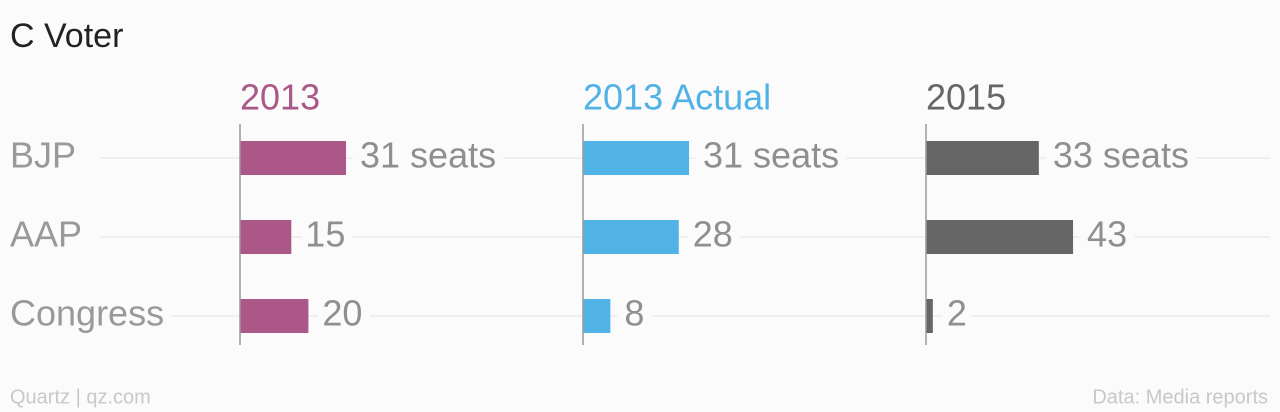 This screenshot has width=1280, height=412. Describe the element at coordinates (713, 234) in the screenshot. I see `value-label: 28` at that location.